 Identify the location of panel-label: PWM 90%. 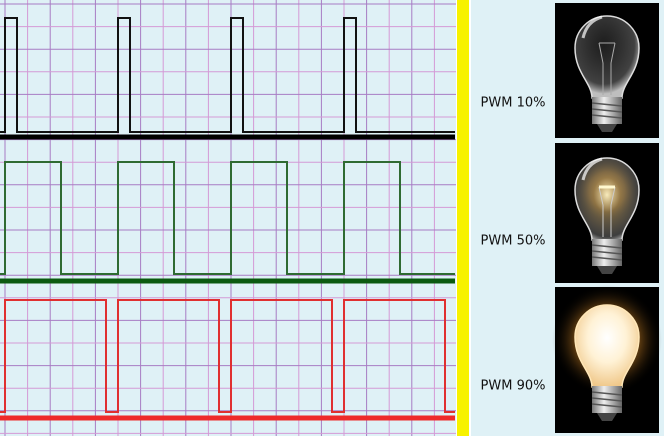
(513, 386).